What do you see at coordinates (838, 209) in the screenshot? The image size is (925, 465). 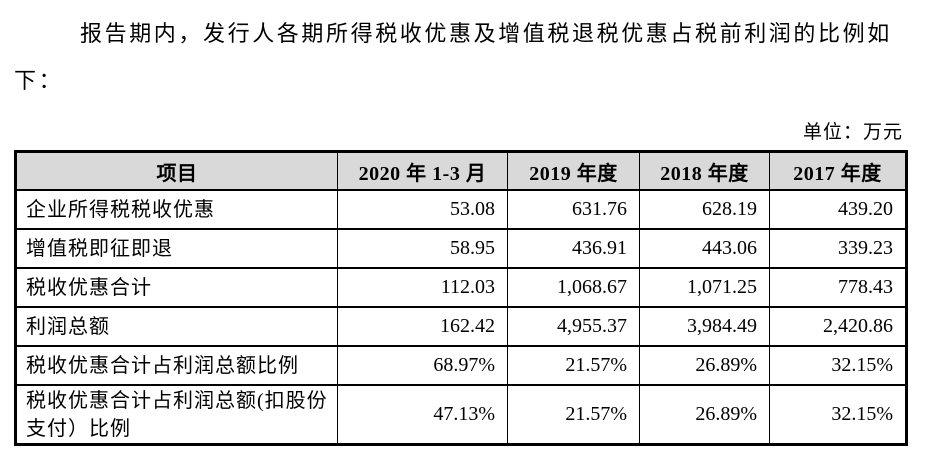 I see `cell-value: 439.20` at bounding box center [838, 209].